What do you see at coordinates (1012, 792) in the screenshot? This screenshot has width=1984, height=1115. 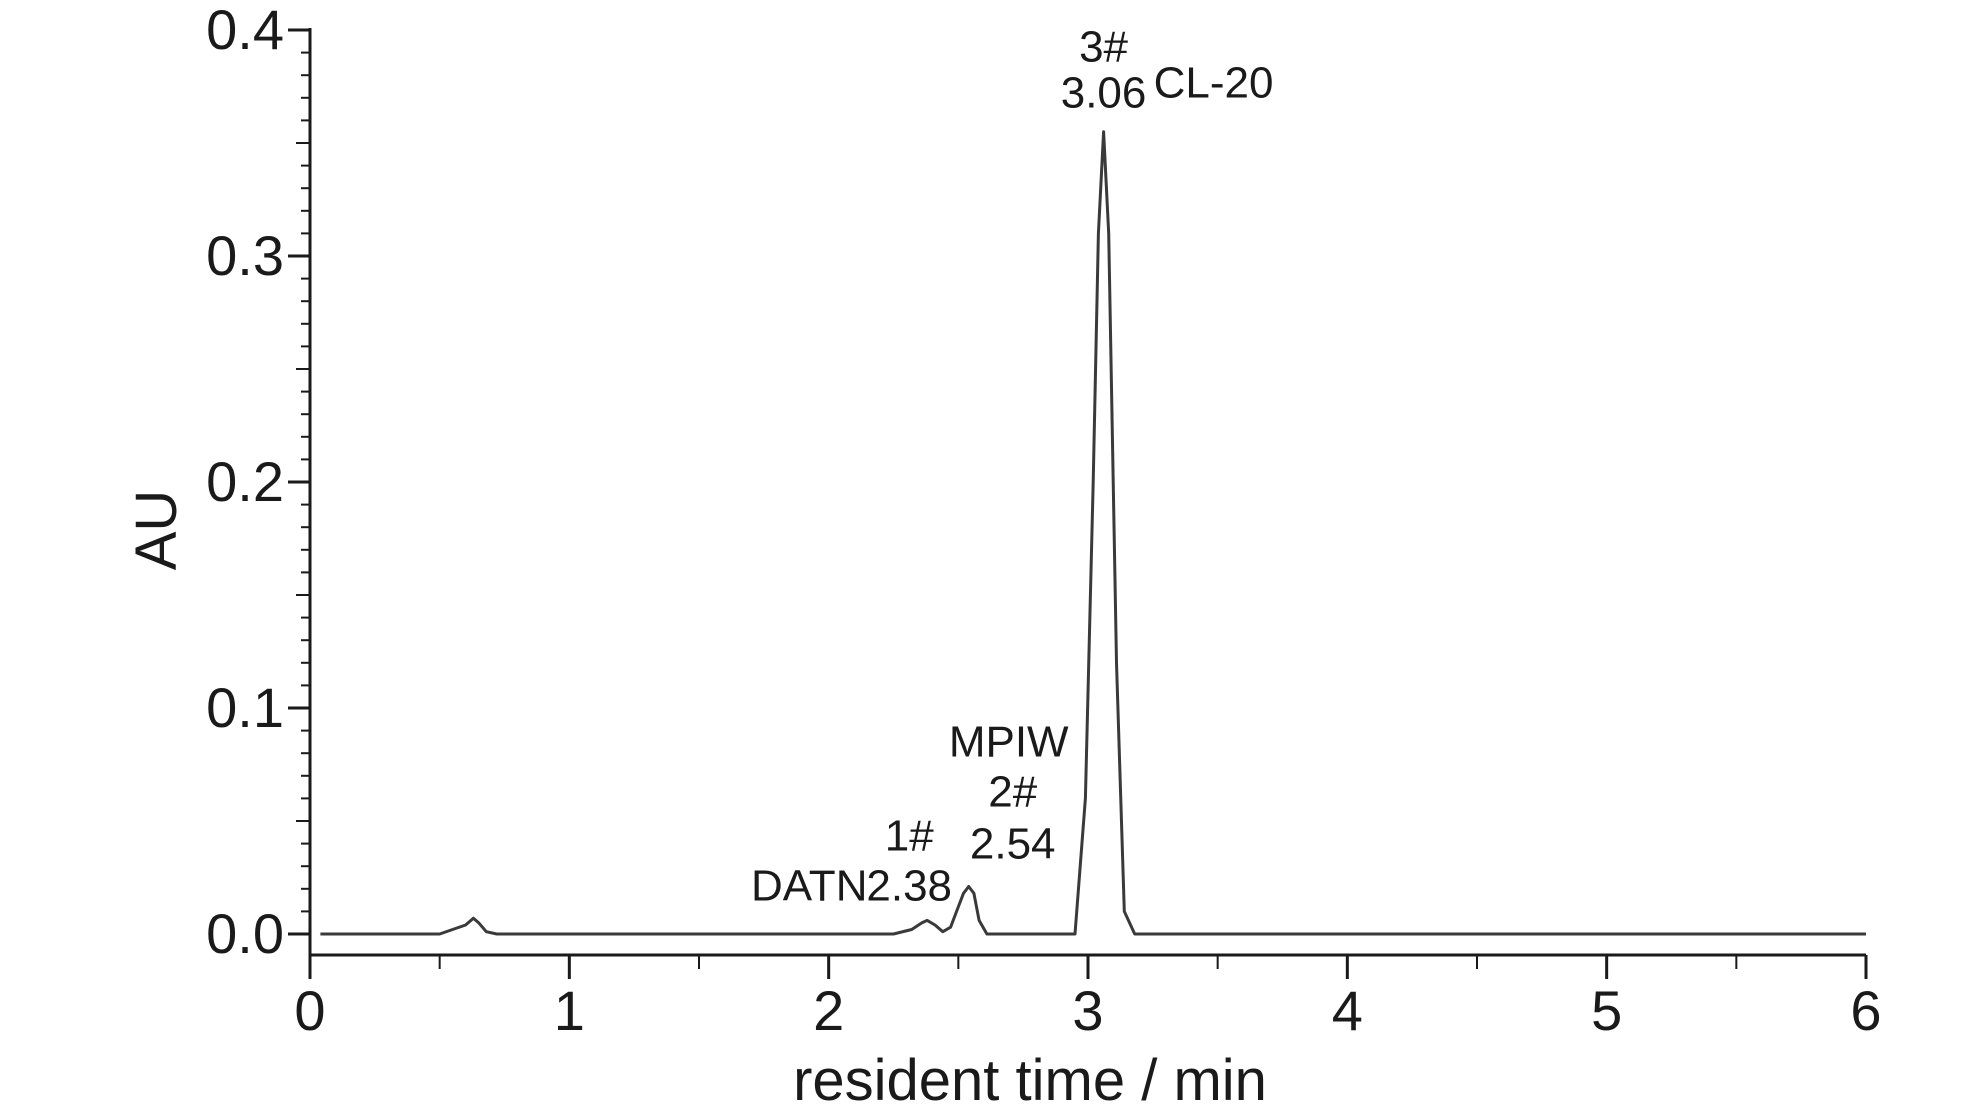 I see `peak-number-label: 2#` at bounding box center [1012, 792].